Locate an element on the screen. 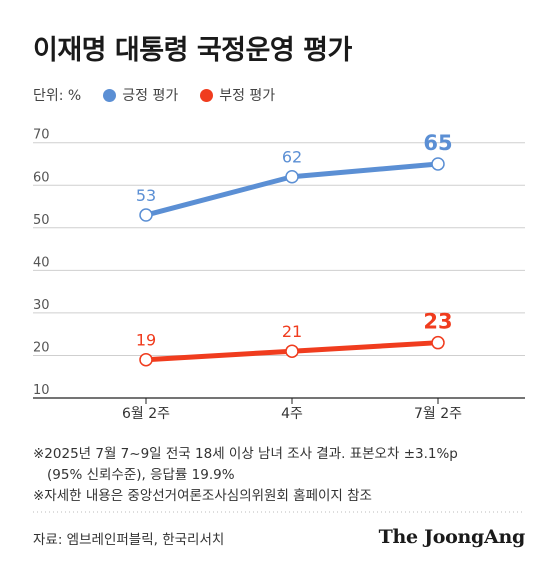 This screenshot has height=572, width=559. y-tick-label: 30 is located at coordinates (41, 305).